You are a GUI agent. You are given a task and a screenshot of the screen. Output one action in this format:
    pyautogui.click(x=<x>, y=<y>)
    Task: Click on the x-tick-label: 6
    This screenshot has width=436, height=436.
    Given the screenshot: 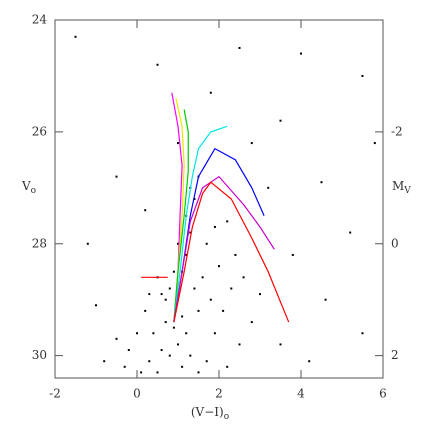 What is the action you would take?
    pyautogui.click(x=383, y=394)
    